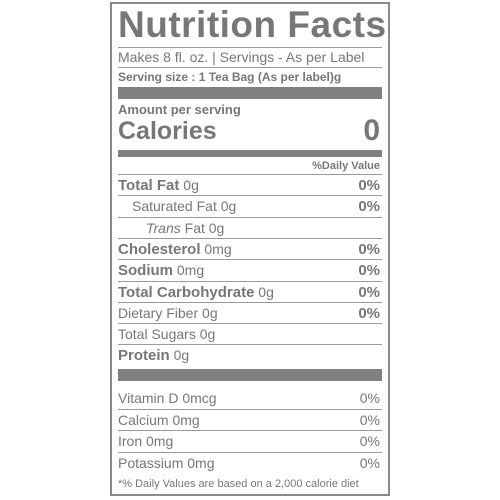  What do you see at coordinates (250, 334) in the screenshot?
I see `nutrient-row: Total Sugars 0g` at bounding box center [250, 334].